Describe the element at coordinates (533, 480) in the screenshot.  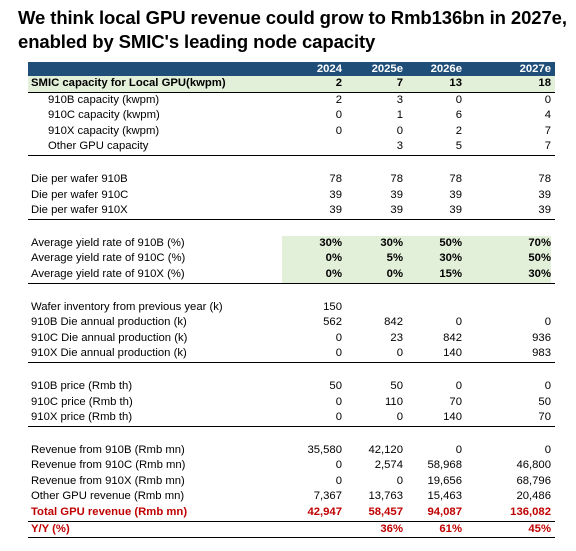
I see `table-cell: 68,796` at that location.